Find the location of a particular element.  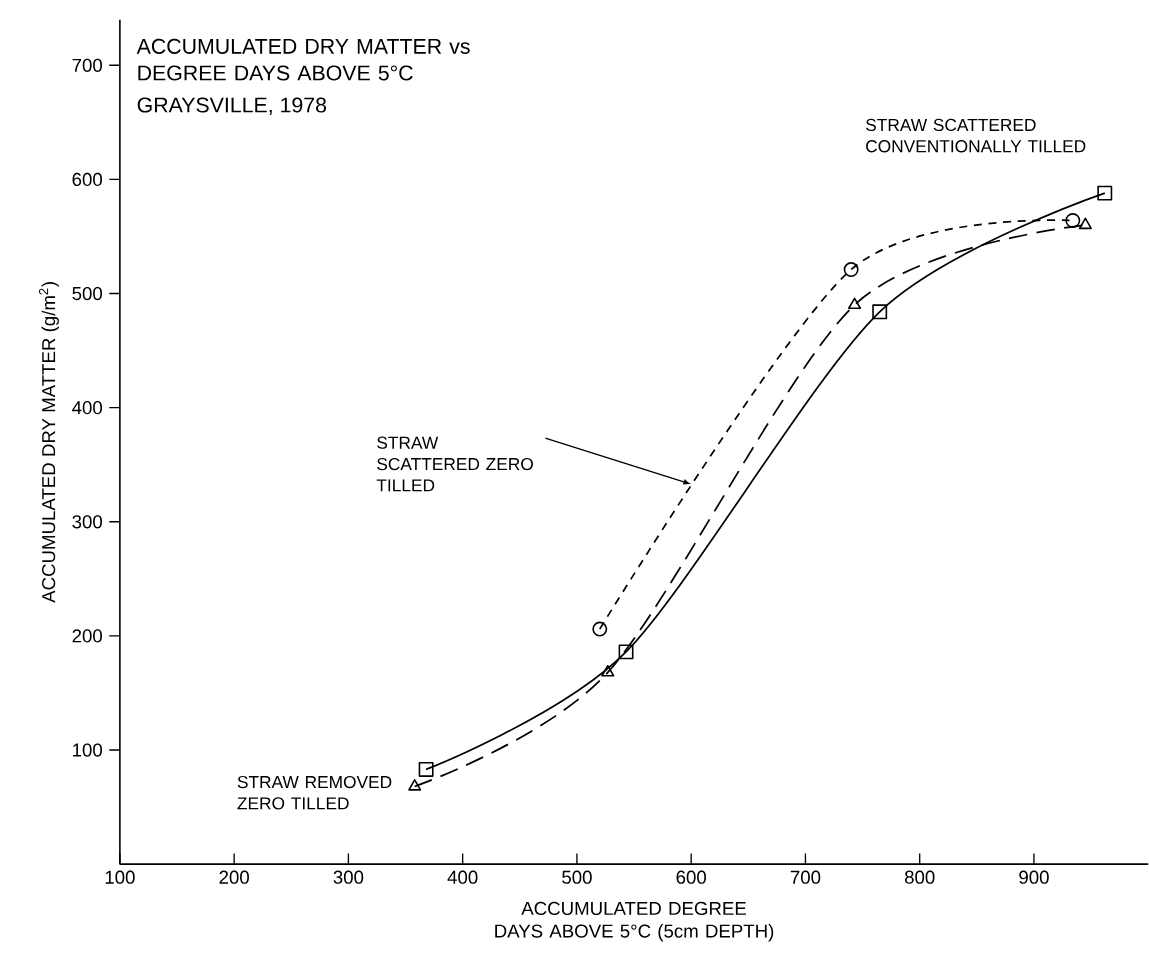

x-tick-label: 300 is located at coordinates (348, 877).